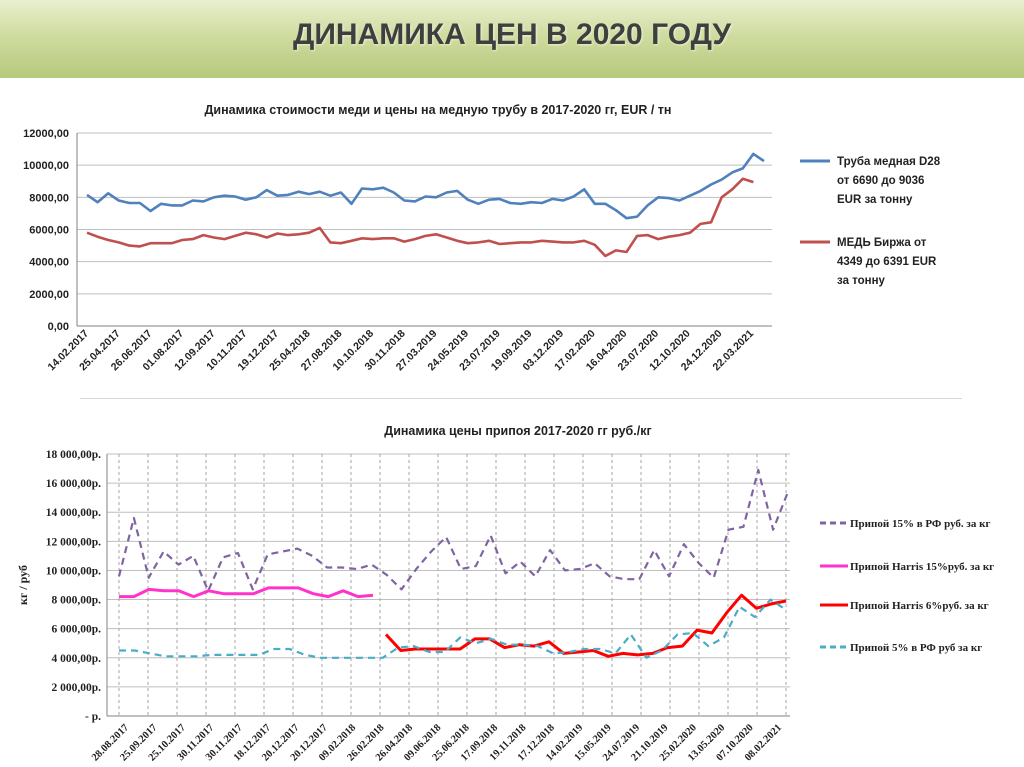 The width and height of the screenshot is (1024, 767). I want to click on chart2-y-tick-label: 6 000,00р., so click(76, 630).